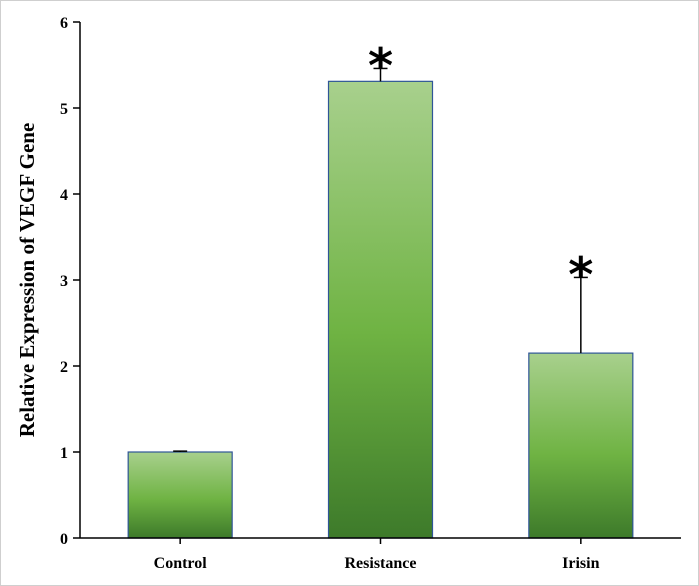 This screenshot has width=699, height=586. I want to click on x-tick-label-resistance: Resistance, so click(381, 563).